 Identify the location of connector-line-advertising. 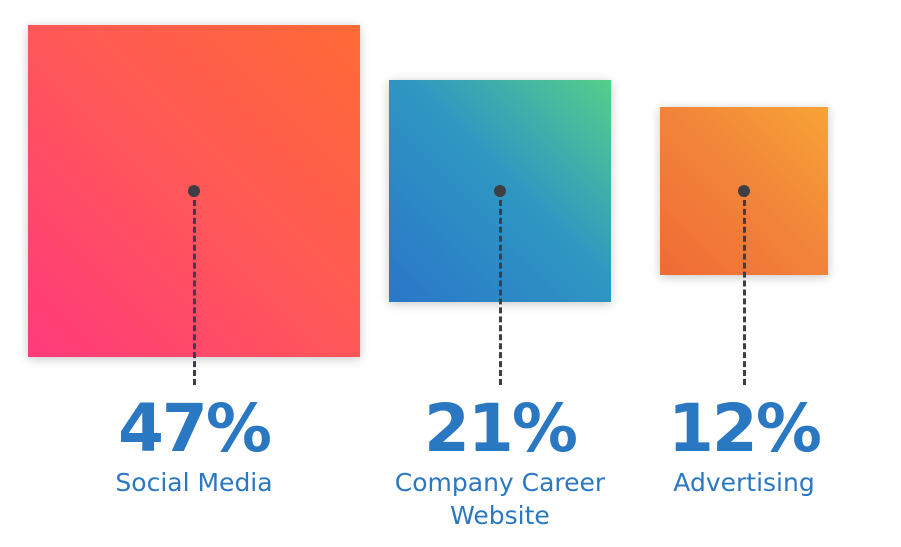
(744, 288).